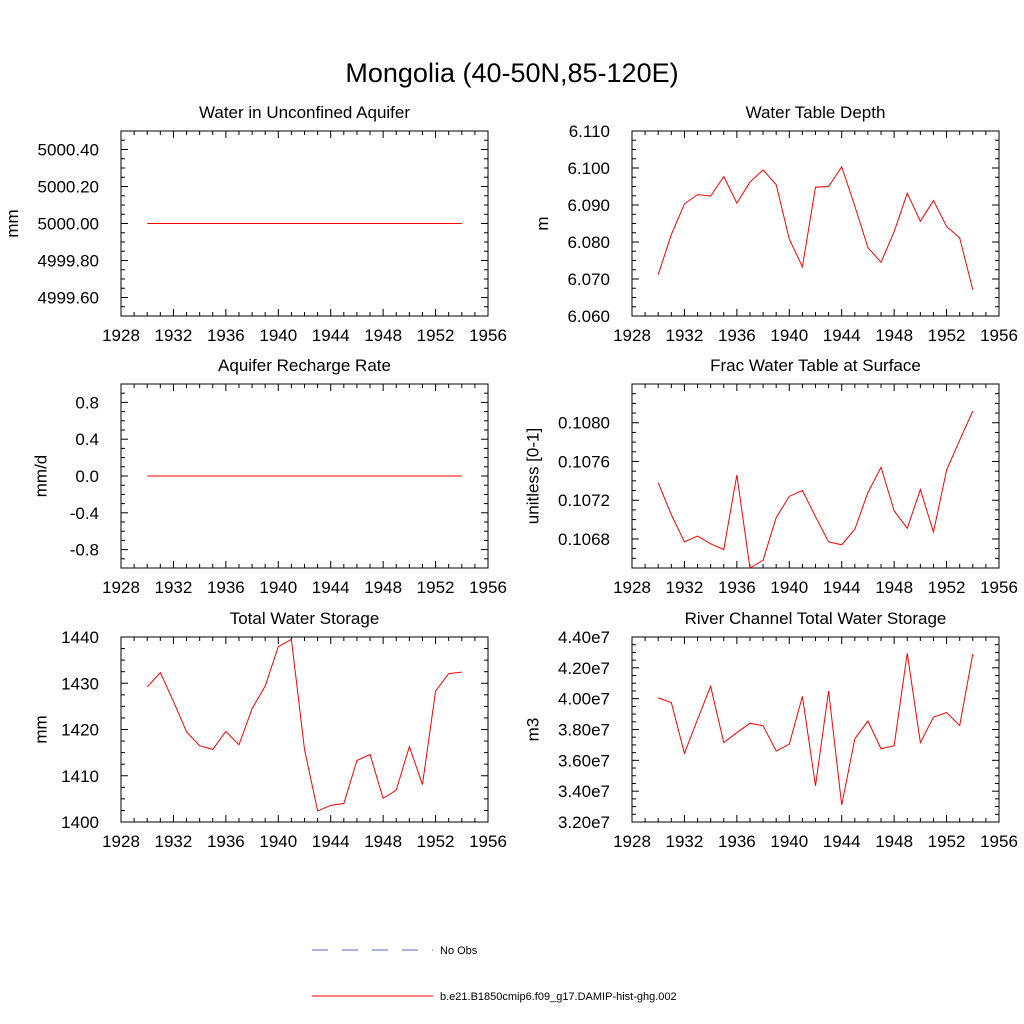 Image resolution: width=1024 pixels, height=1024 pixels. Describe the element at coordinates (304, 112) in the screenshot. I see `panel-title: Water in Unconfined Aquifer` at that location.